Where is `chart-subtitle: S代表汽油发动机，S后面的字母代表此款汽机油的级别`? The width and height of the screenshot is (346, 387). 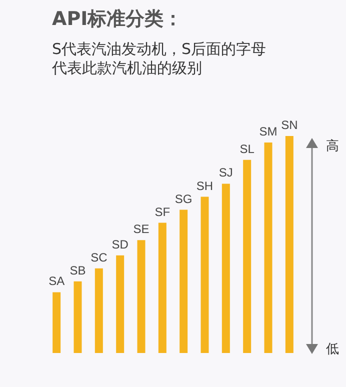 chart-subtitle: S代表汽油发动机，S后面的字母代表此款汽机油的级别 is located at coordinates (160, 59).